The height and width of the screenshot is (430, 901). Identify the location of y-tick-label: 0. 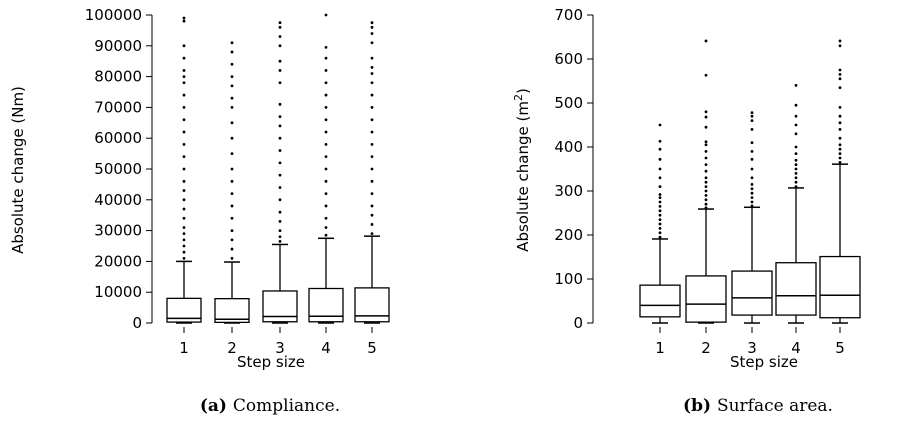
(137, 323).